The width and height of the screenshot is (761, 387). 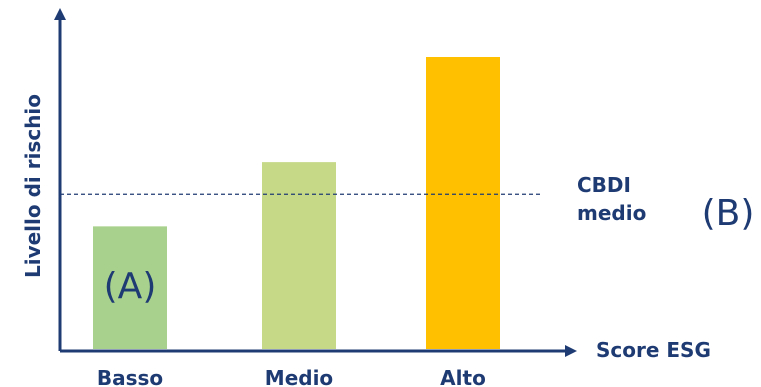 What do you see at coordinates (611, 213) in the screenshot?
I see `reference-line-label-2: medio` at bounding box center [611, 213].